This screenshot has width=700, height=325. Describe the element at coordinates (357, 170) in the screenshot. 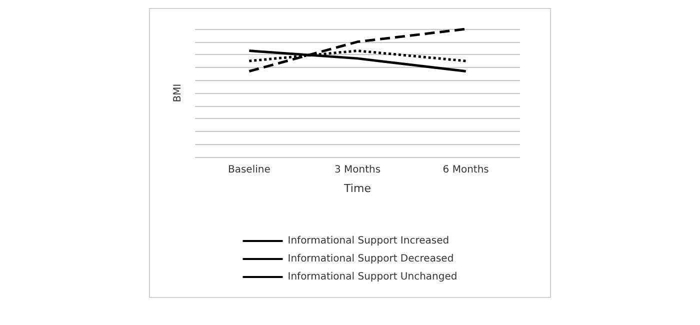

I see `x-tick-label: 3 Months` at that location.